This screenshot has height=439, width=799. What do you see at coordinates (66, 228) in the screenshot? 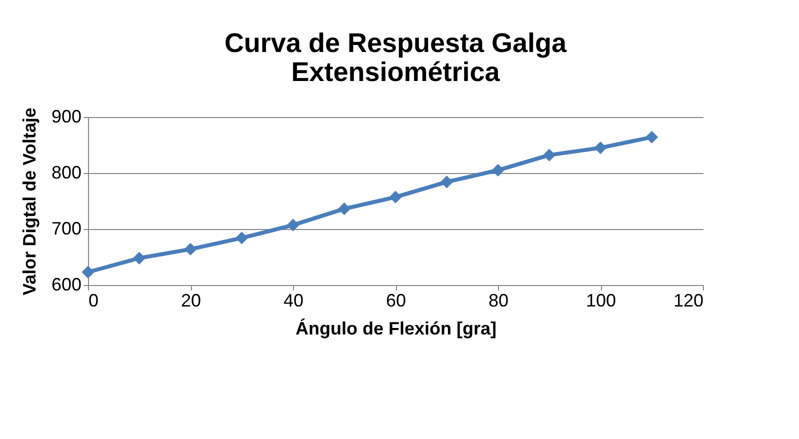
I see `y-tick-label: 700` at bounding box center [66, 228].